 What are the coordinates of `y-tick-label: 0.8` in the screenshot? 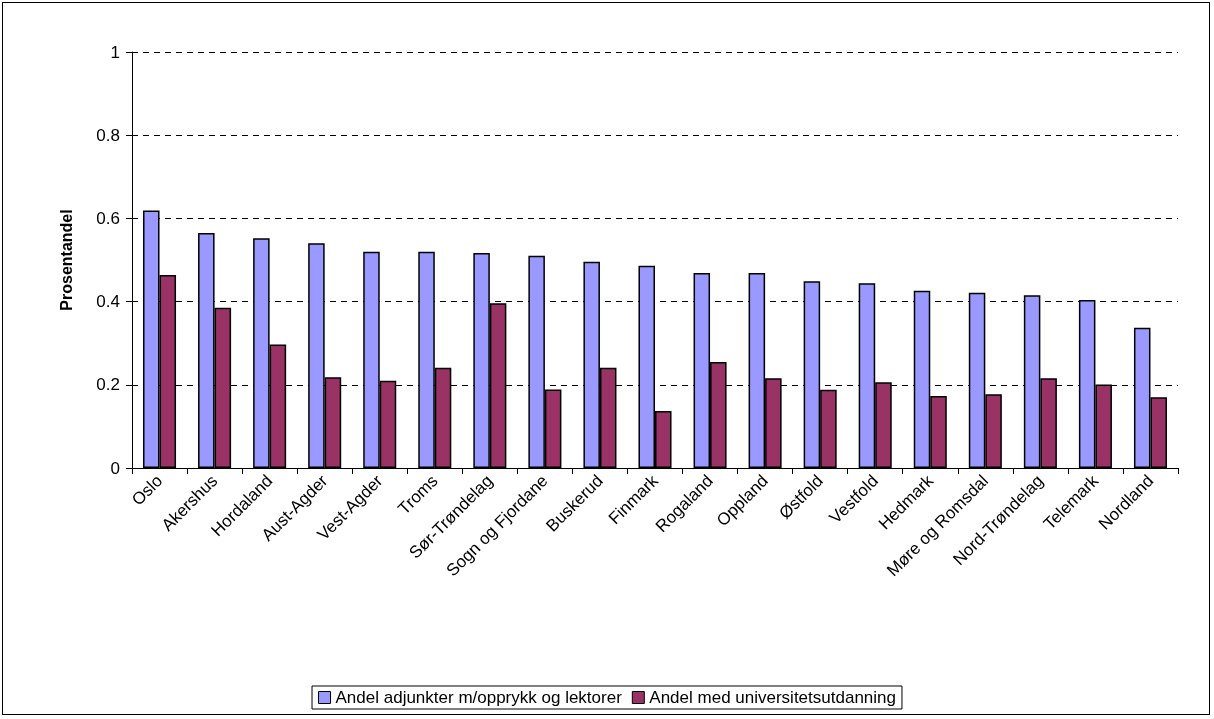 It's located at (108, 135).